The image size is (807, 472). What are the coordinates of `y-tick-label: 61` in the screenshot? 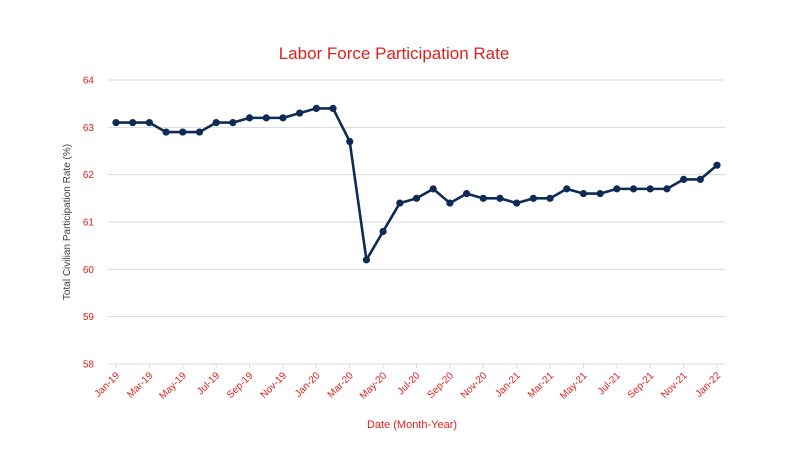 It's located at (89, 223).